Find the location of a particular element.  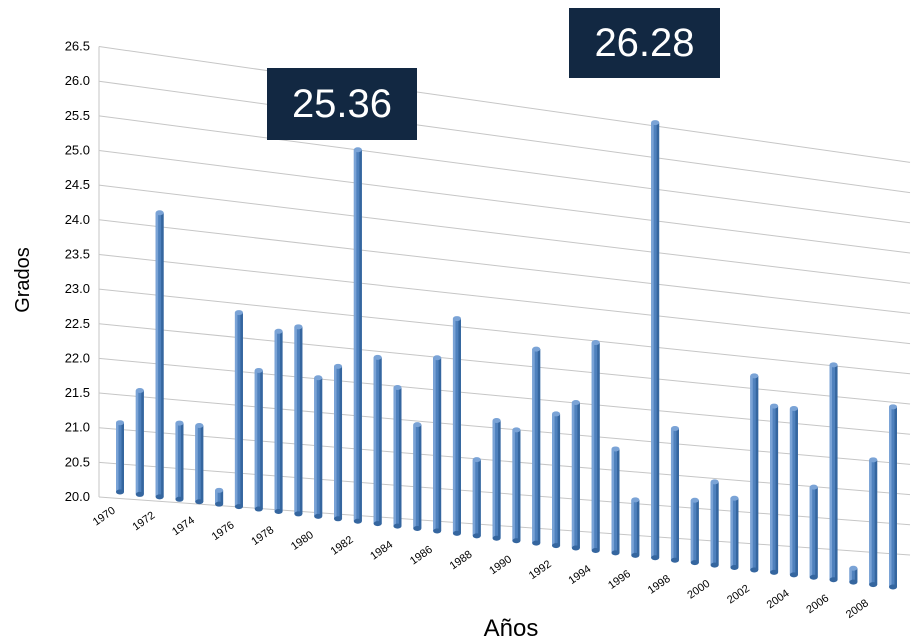

y-axis-title: Grados is located at coordinates (23, 280).